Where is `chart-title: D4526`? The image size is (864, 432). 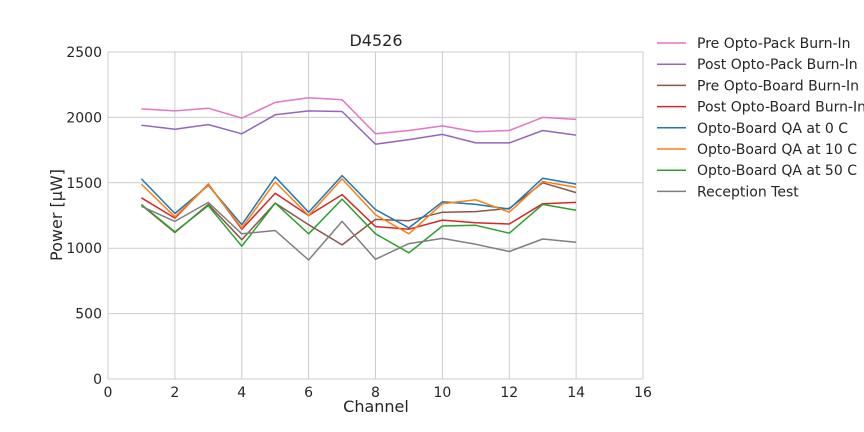
chart-title: D4526 is located at coordinates (375, 40).